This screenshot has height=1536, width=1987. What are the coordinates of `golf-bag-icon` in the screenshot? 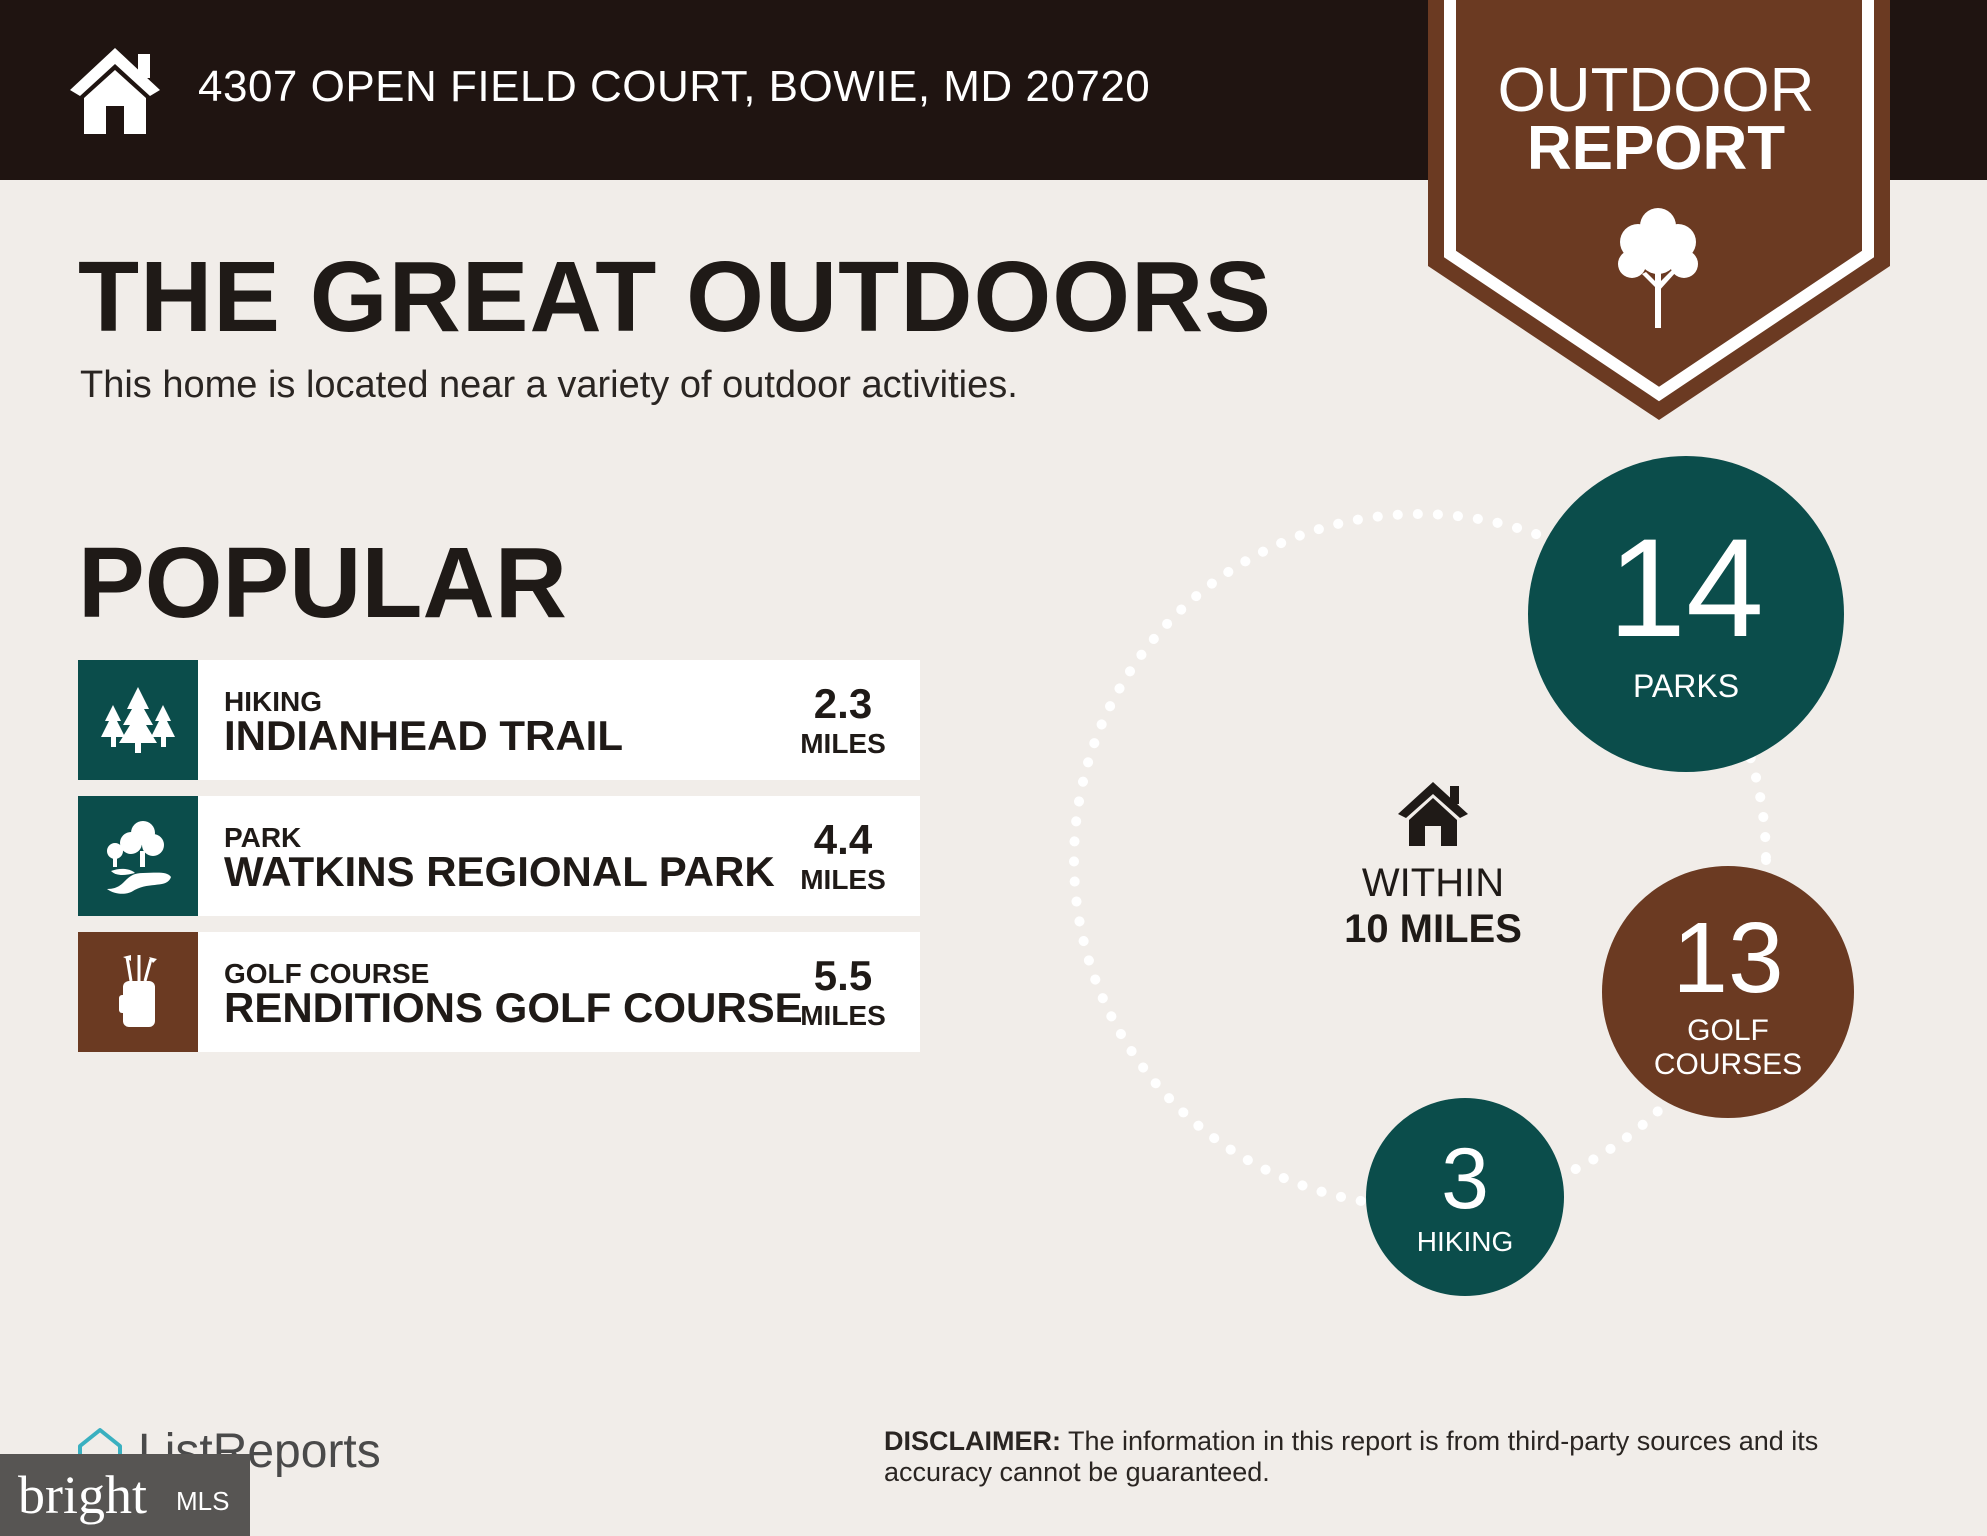 It's located at (138, 991).